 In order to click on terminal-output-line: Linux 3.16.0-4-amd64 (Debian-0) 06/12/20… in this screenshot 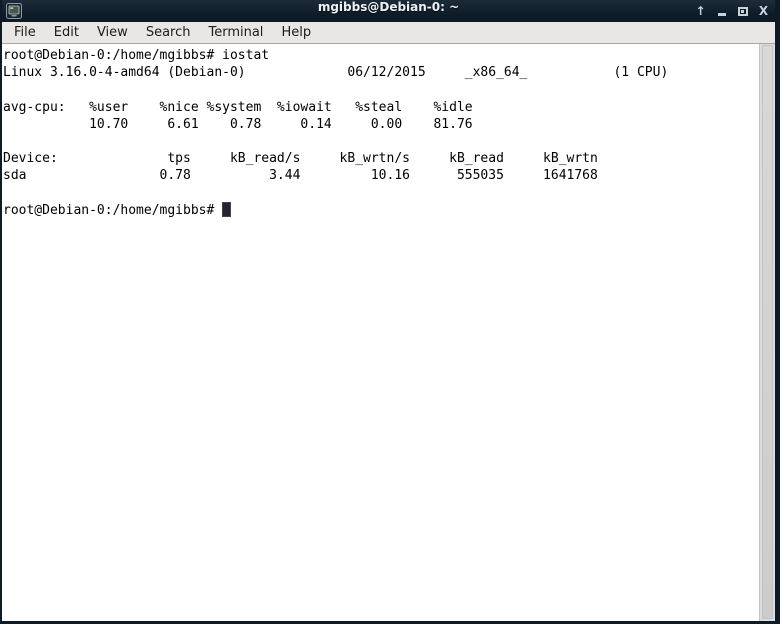, I will do `click(336, 73)`.